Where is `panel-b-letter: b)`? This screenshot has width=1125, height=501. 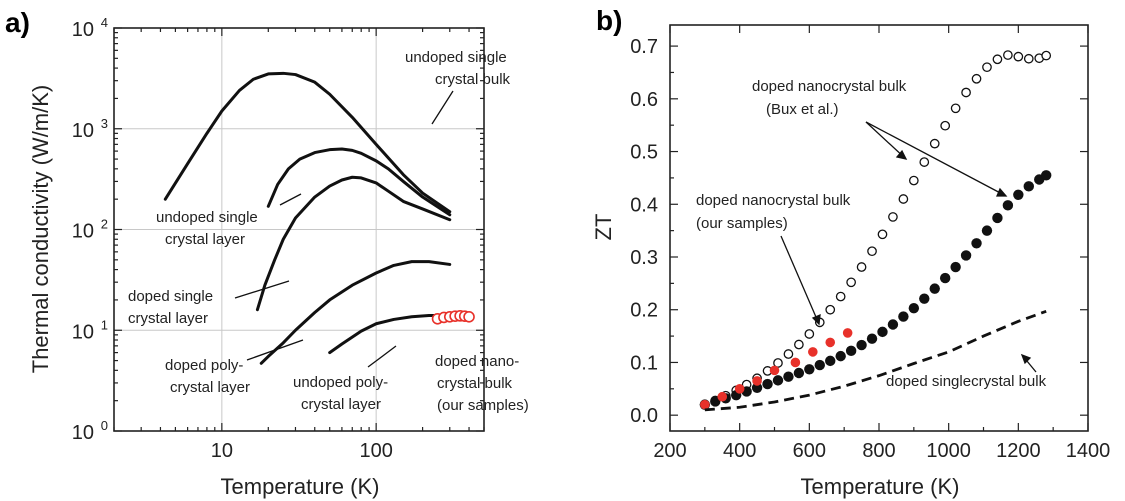 panel-b-letter: b) is located at coordinates (609, 20).